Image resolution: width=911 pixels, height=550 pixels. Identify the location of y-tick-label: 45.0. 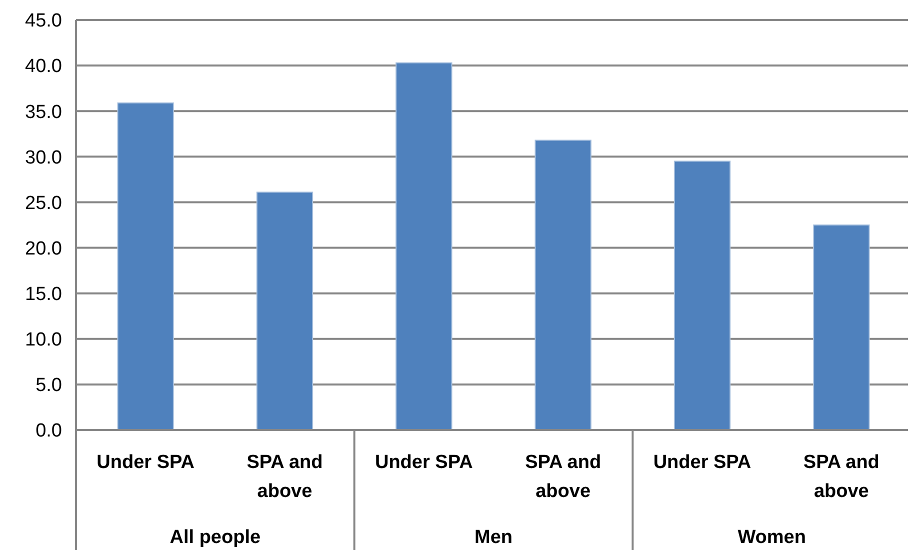
(43, 21).